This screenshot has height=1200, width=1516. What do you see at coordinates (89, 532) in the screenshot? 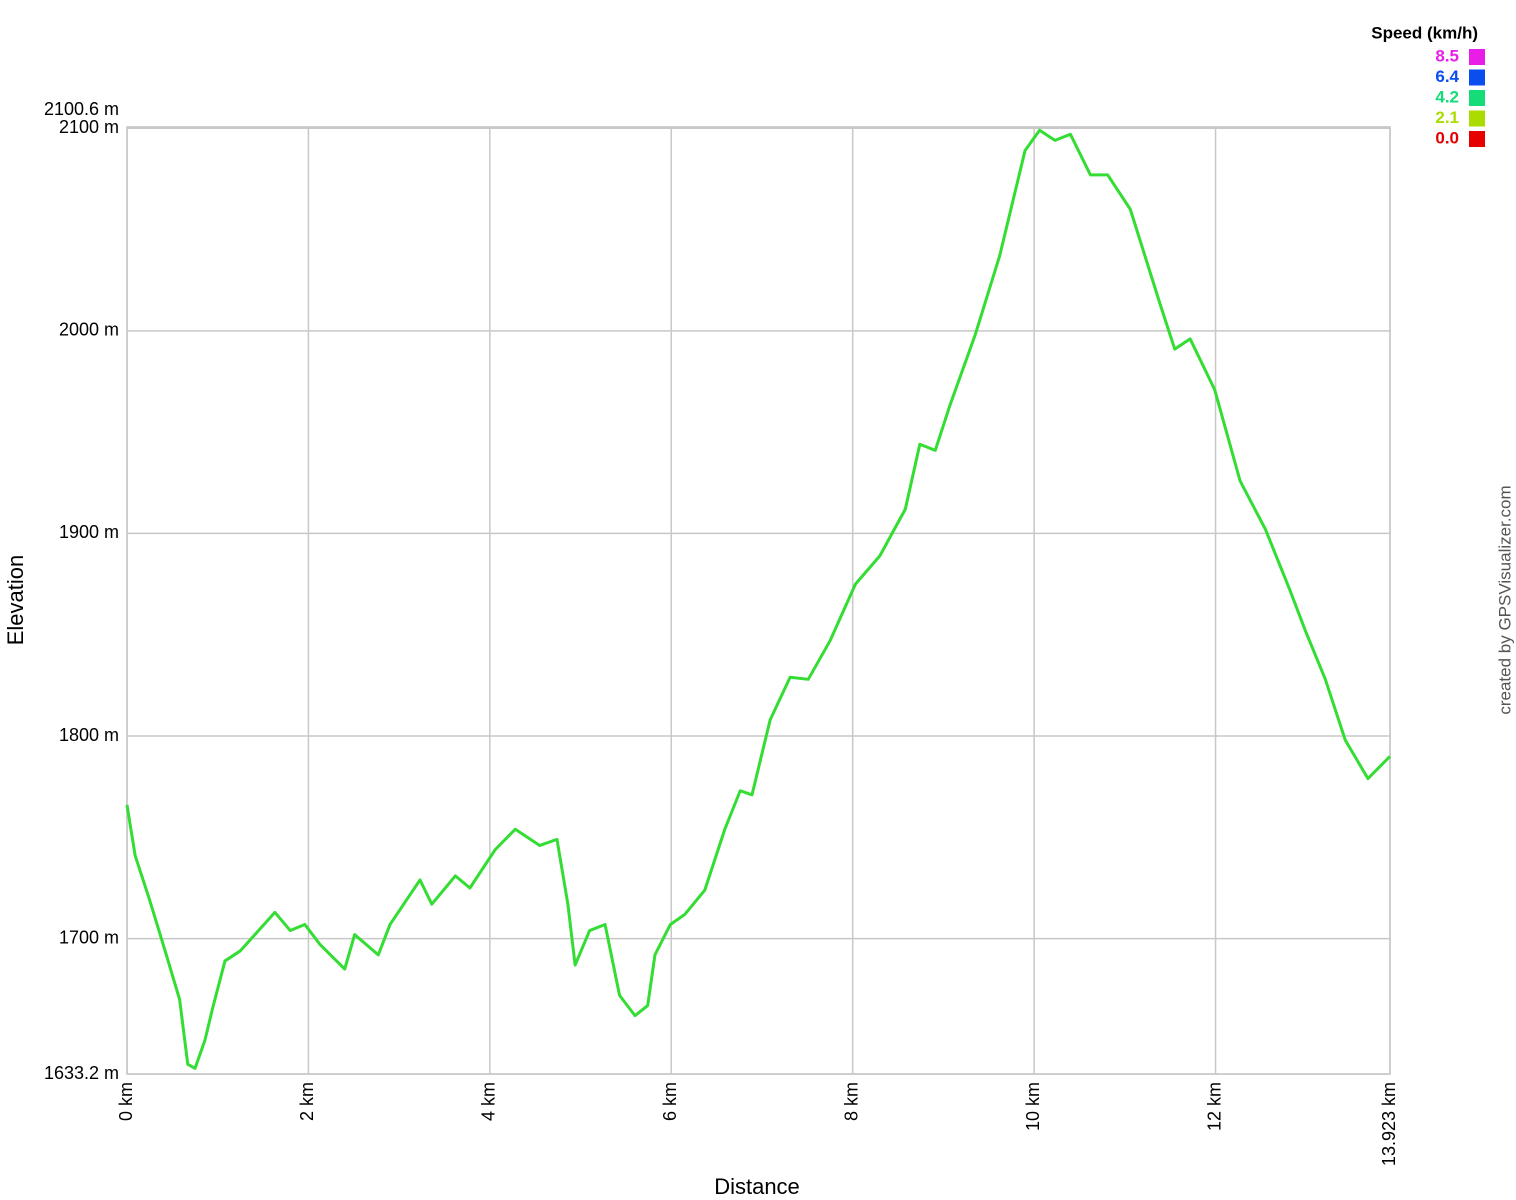
I see `y-tick-label: 1900 m` at bounding box center [89, 532].